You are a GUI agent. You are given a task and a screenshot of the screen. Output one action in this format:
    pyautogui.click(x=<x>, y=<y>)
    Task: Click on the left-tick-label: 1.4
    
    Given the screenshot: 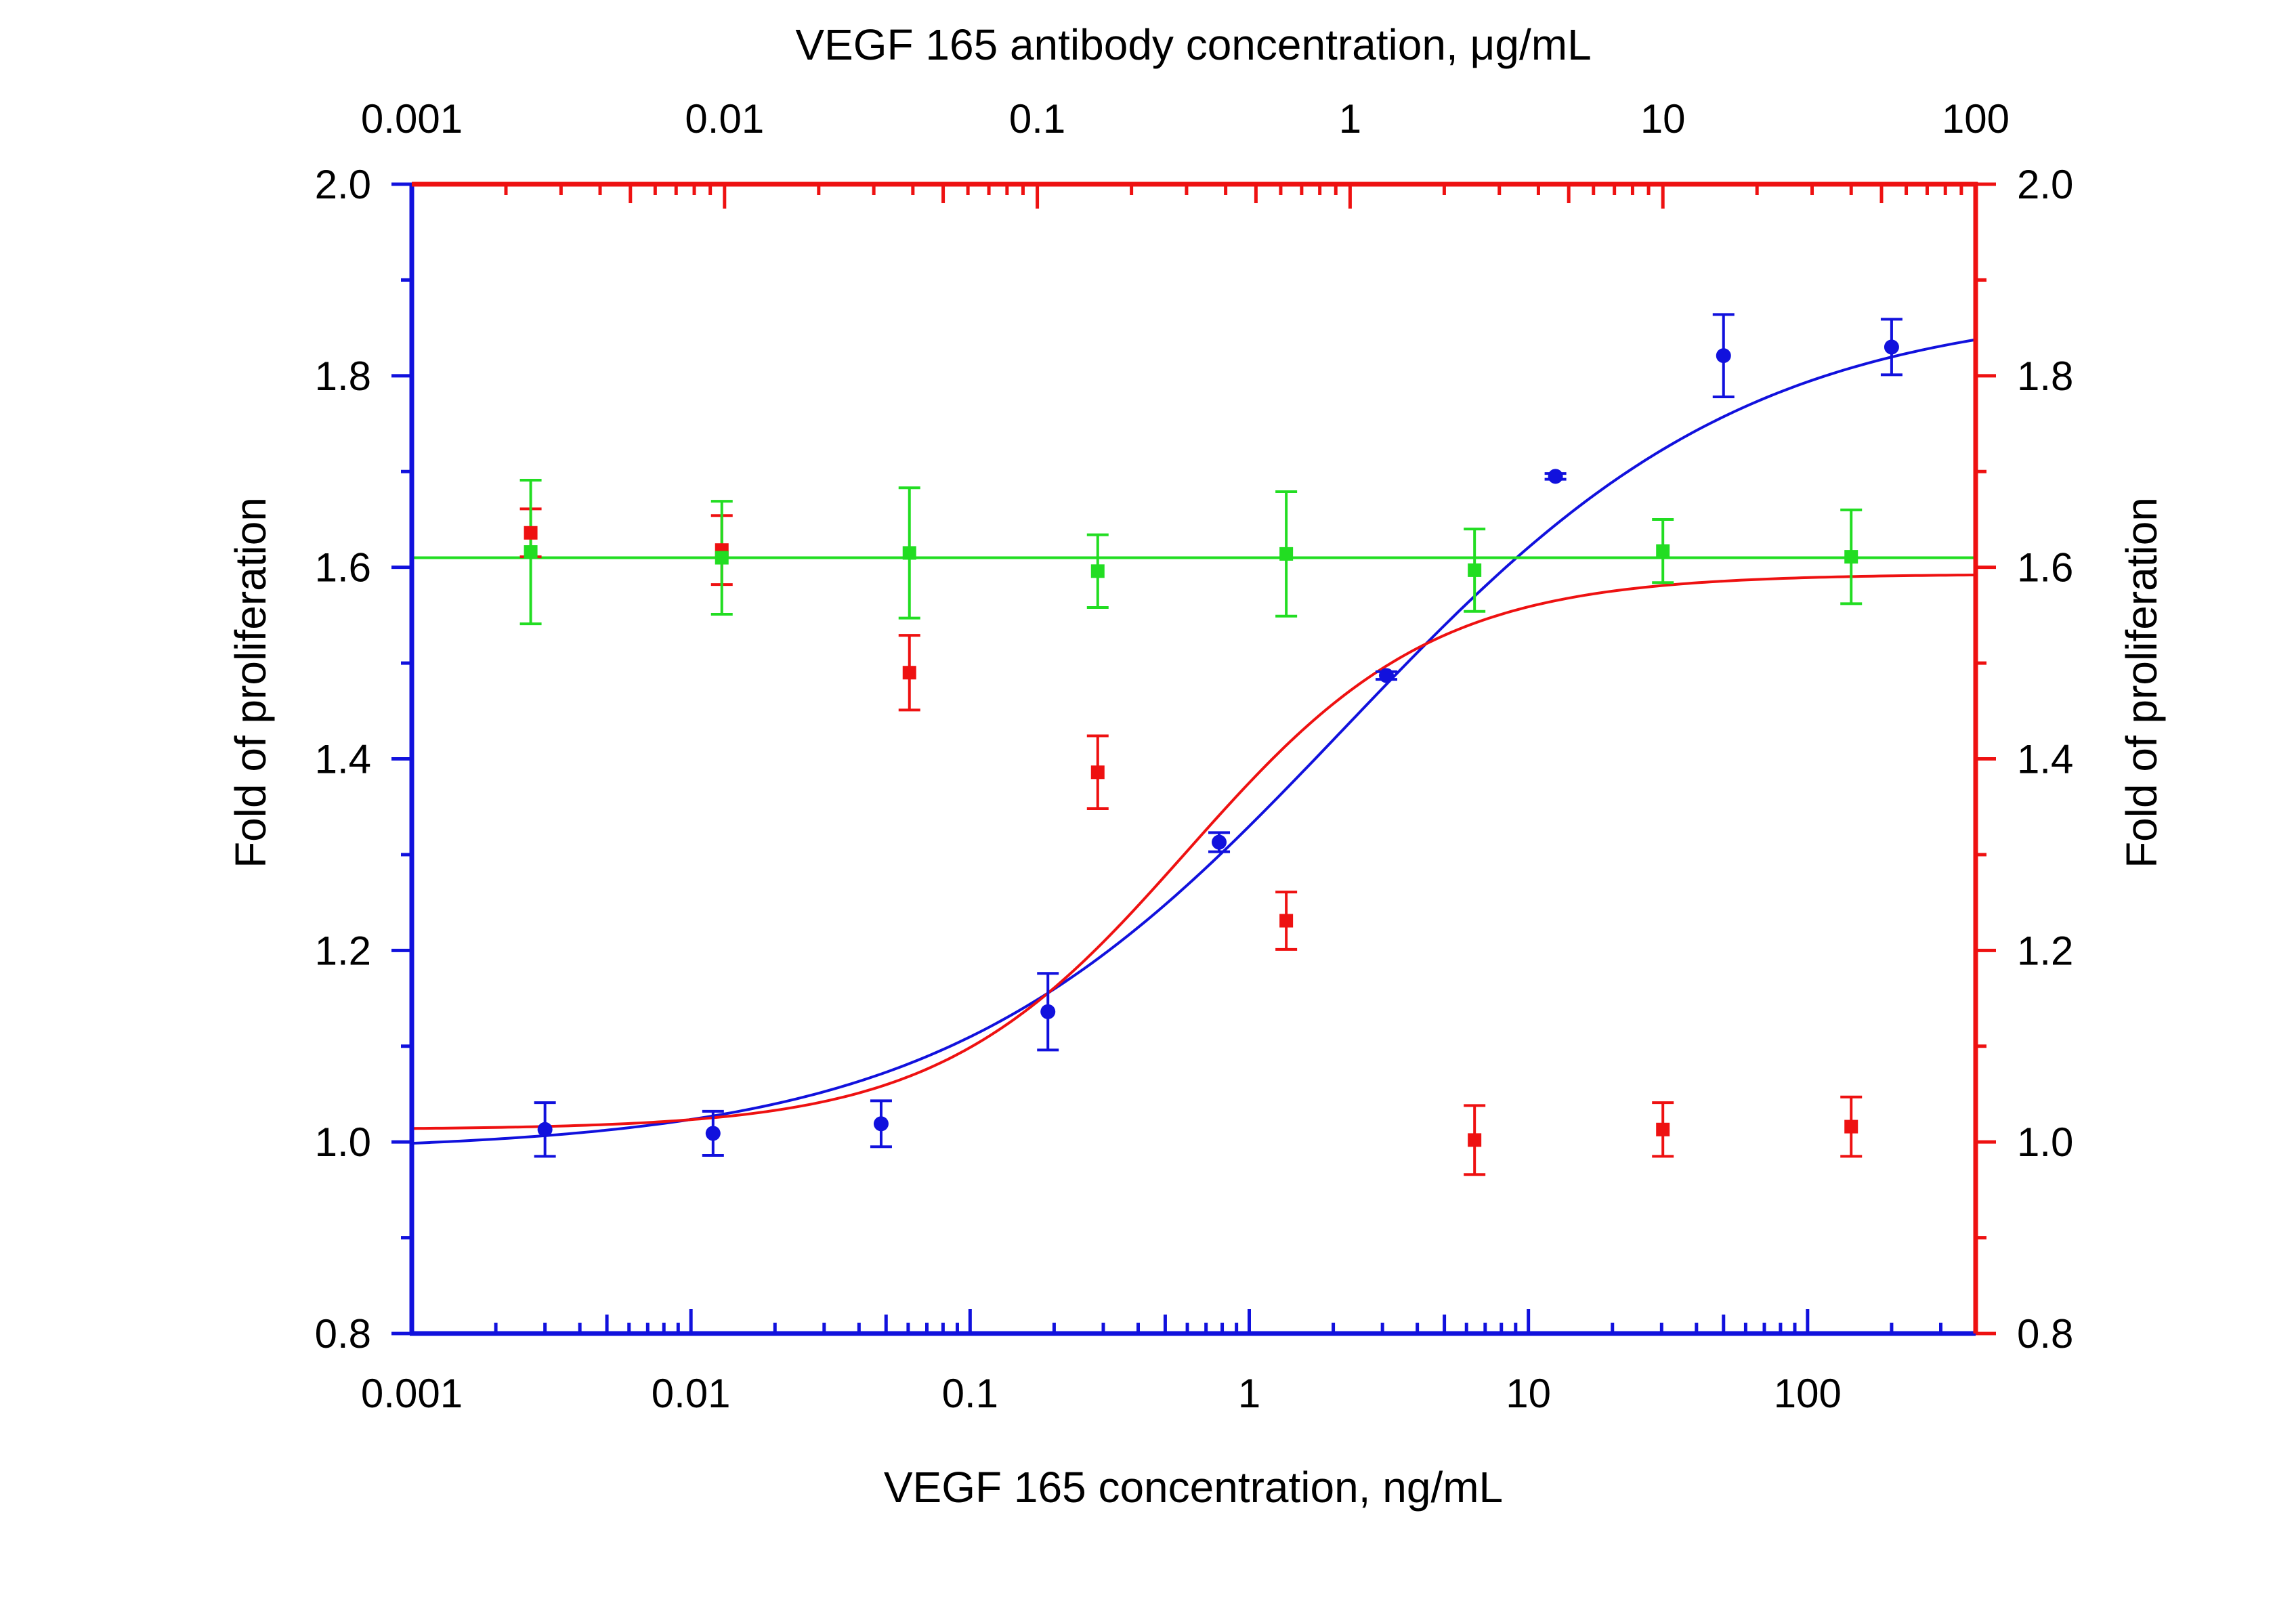 What is the action you would take?
    pyautogui.click(x=343, y=759)
    